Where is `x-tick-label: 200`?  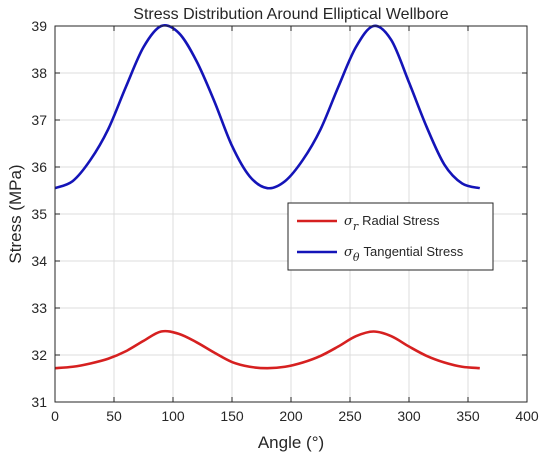 x-tick-label: 200 is located at coordinates (291, 416).